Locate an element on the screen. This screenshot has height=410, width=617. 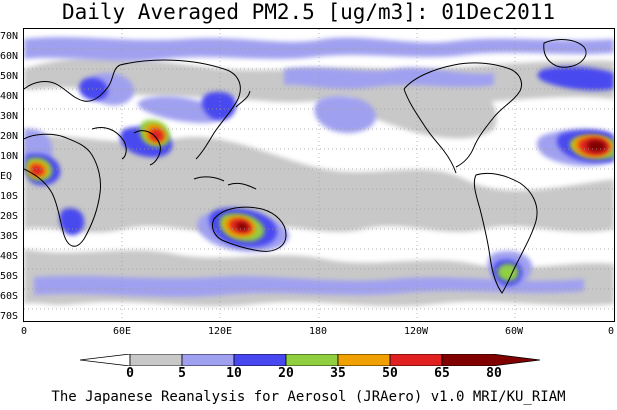
lon-label: 60W is located at coordinates (514, 331).